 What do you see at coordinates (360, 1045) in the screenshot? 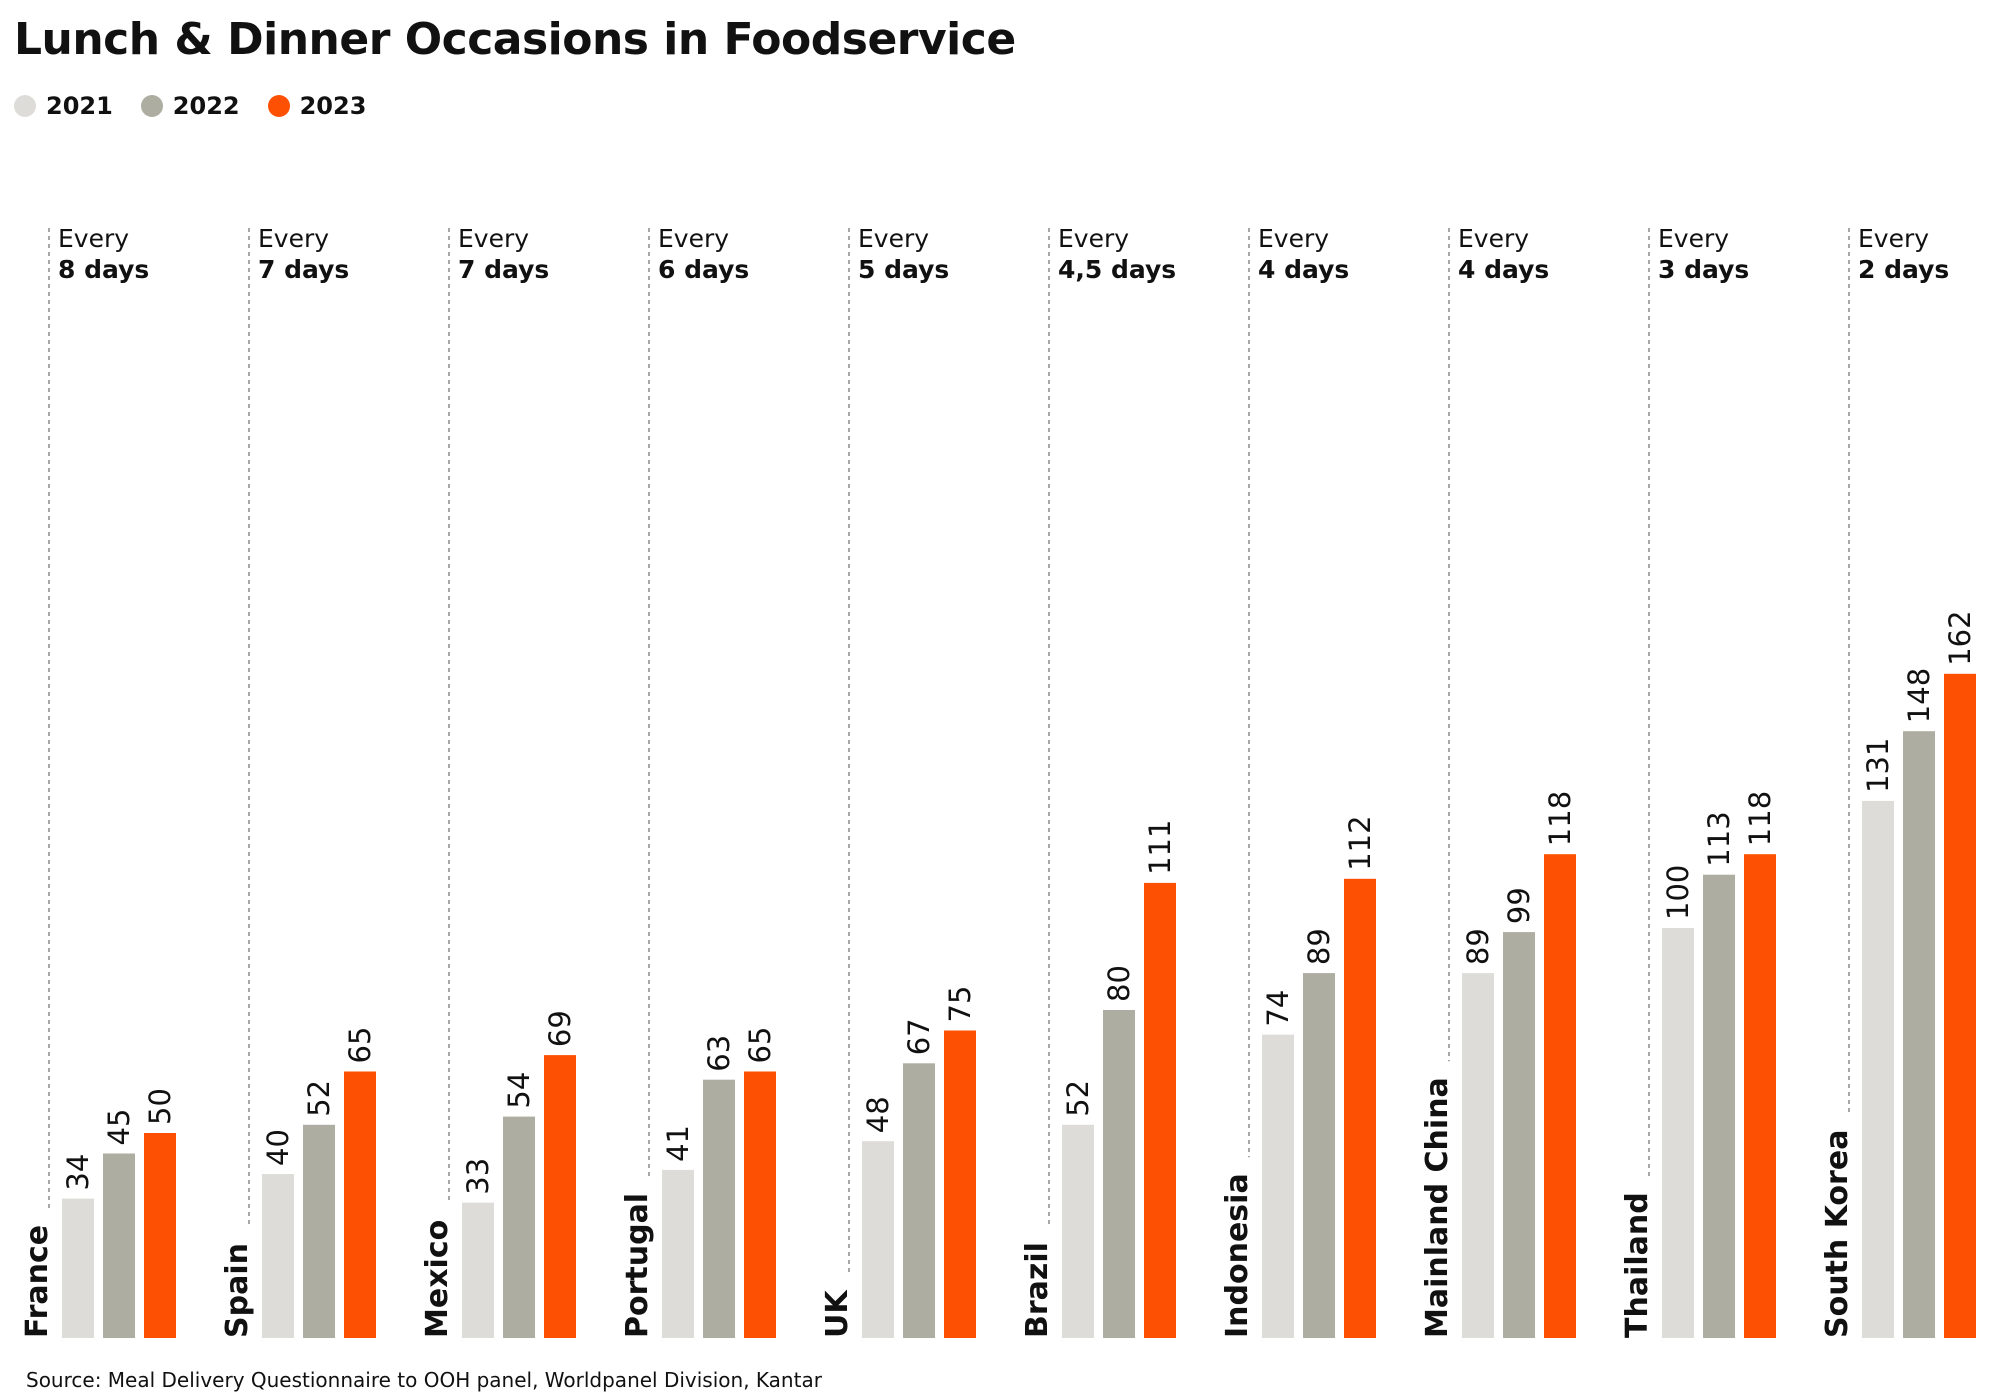
I see `value-label-spain-2023: 65` at bounding box center [360, 1045].